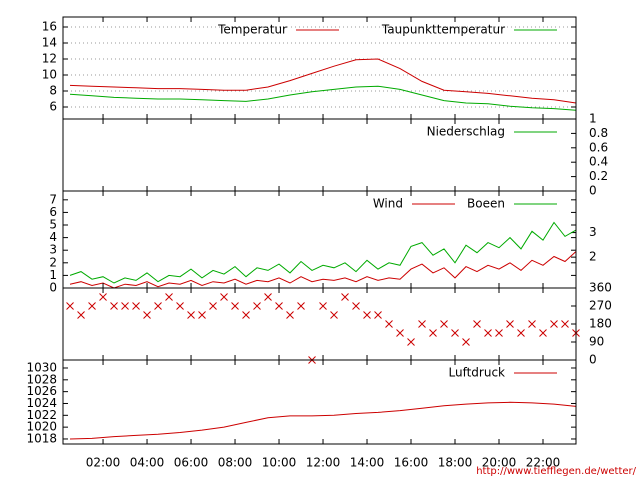  I want to click on panel-frame, so click(319, 402).